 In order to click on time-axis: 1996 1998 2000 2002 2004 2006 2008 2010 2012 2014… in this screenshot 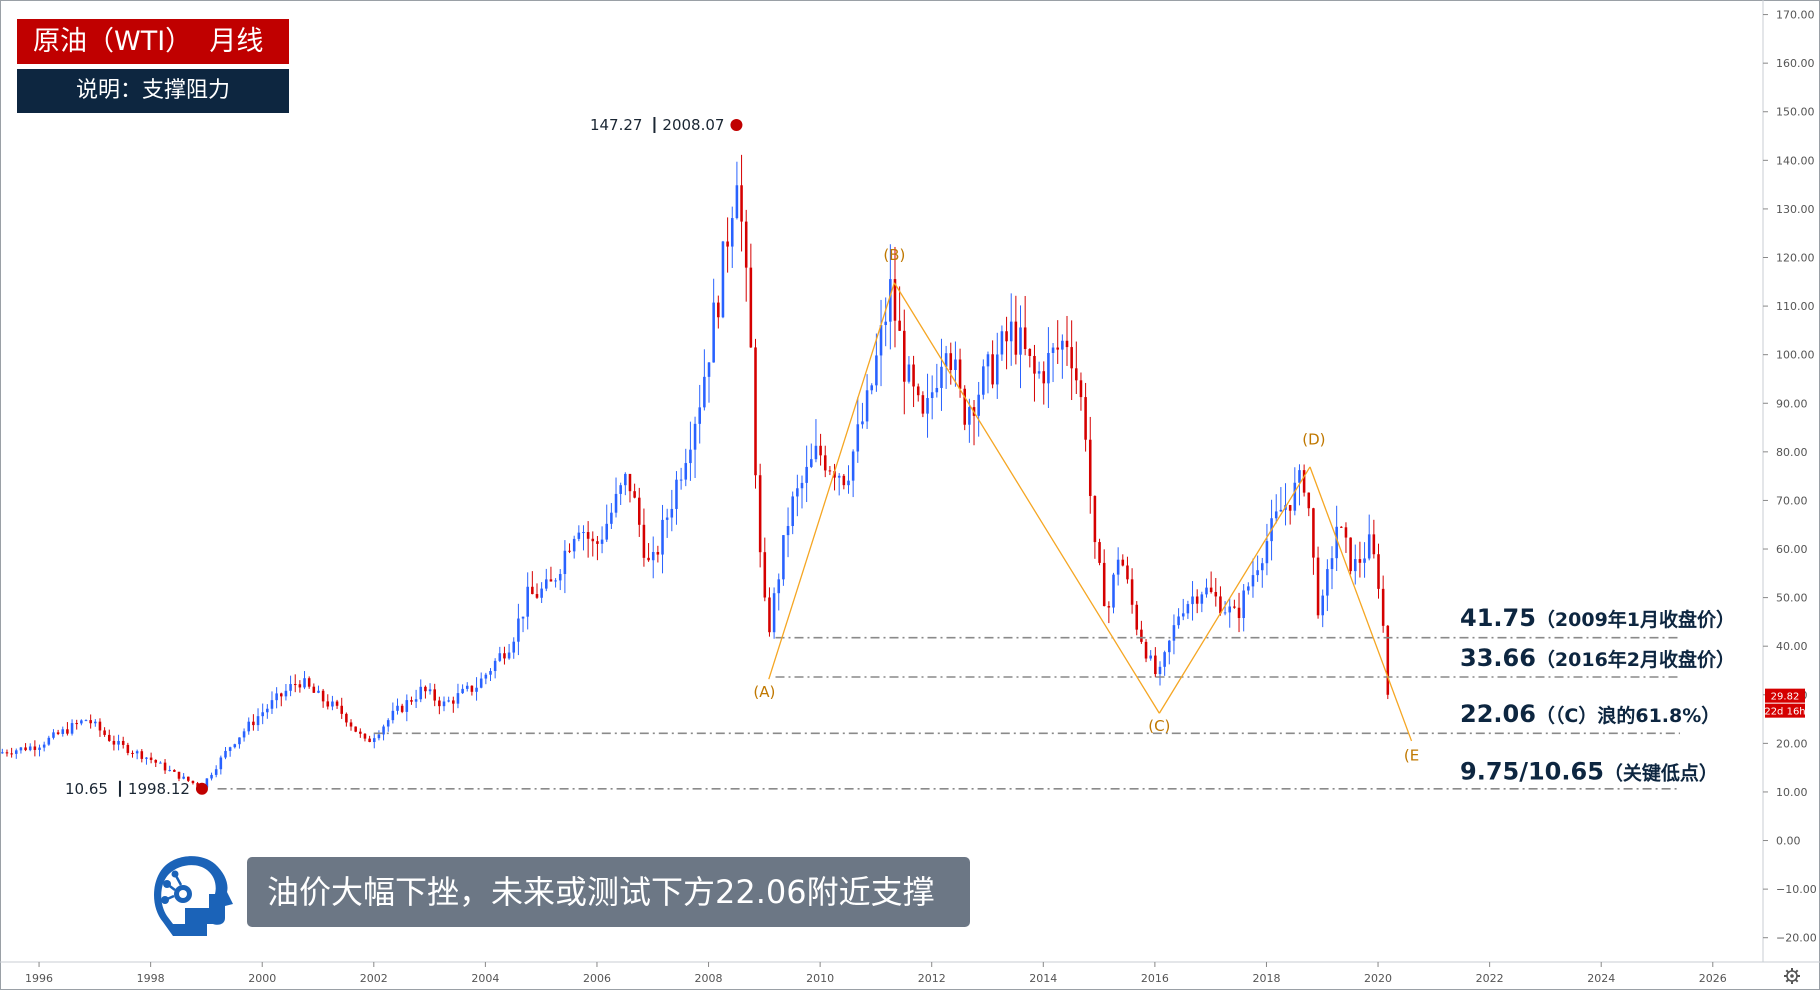, I will do `click(876, 973)`.